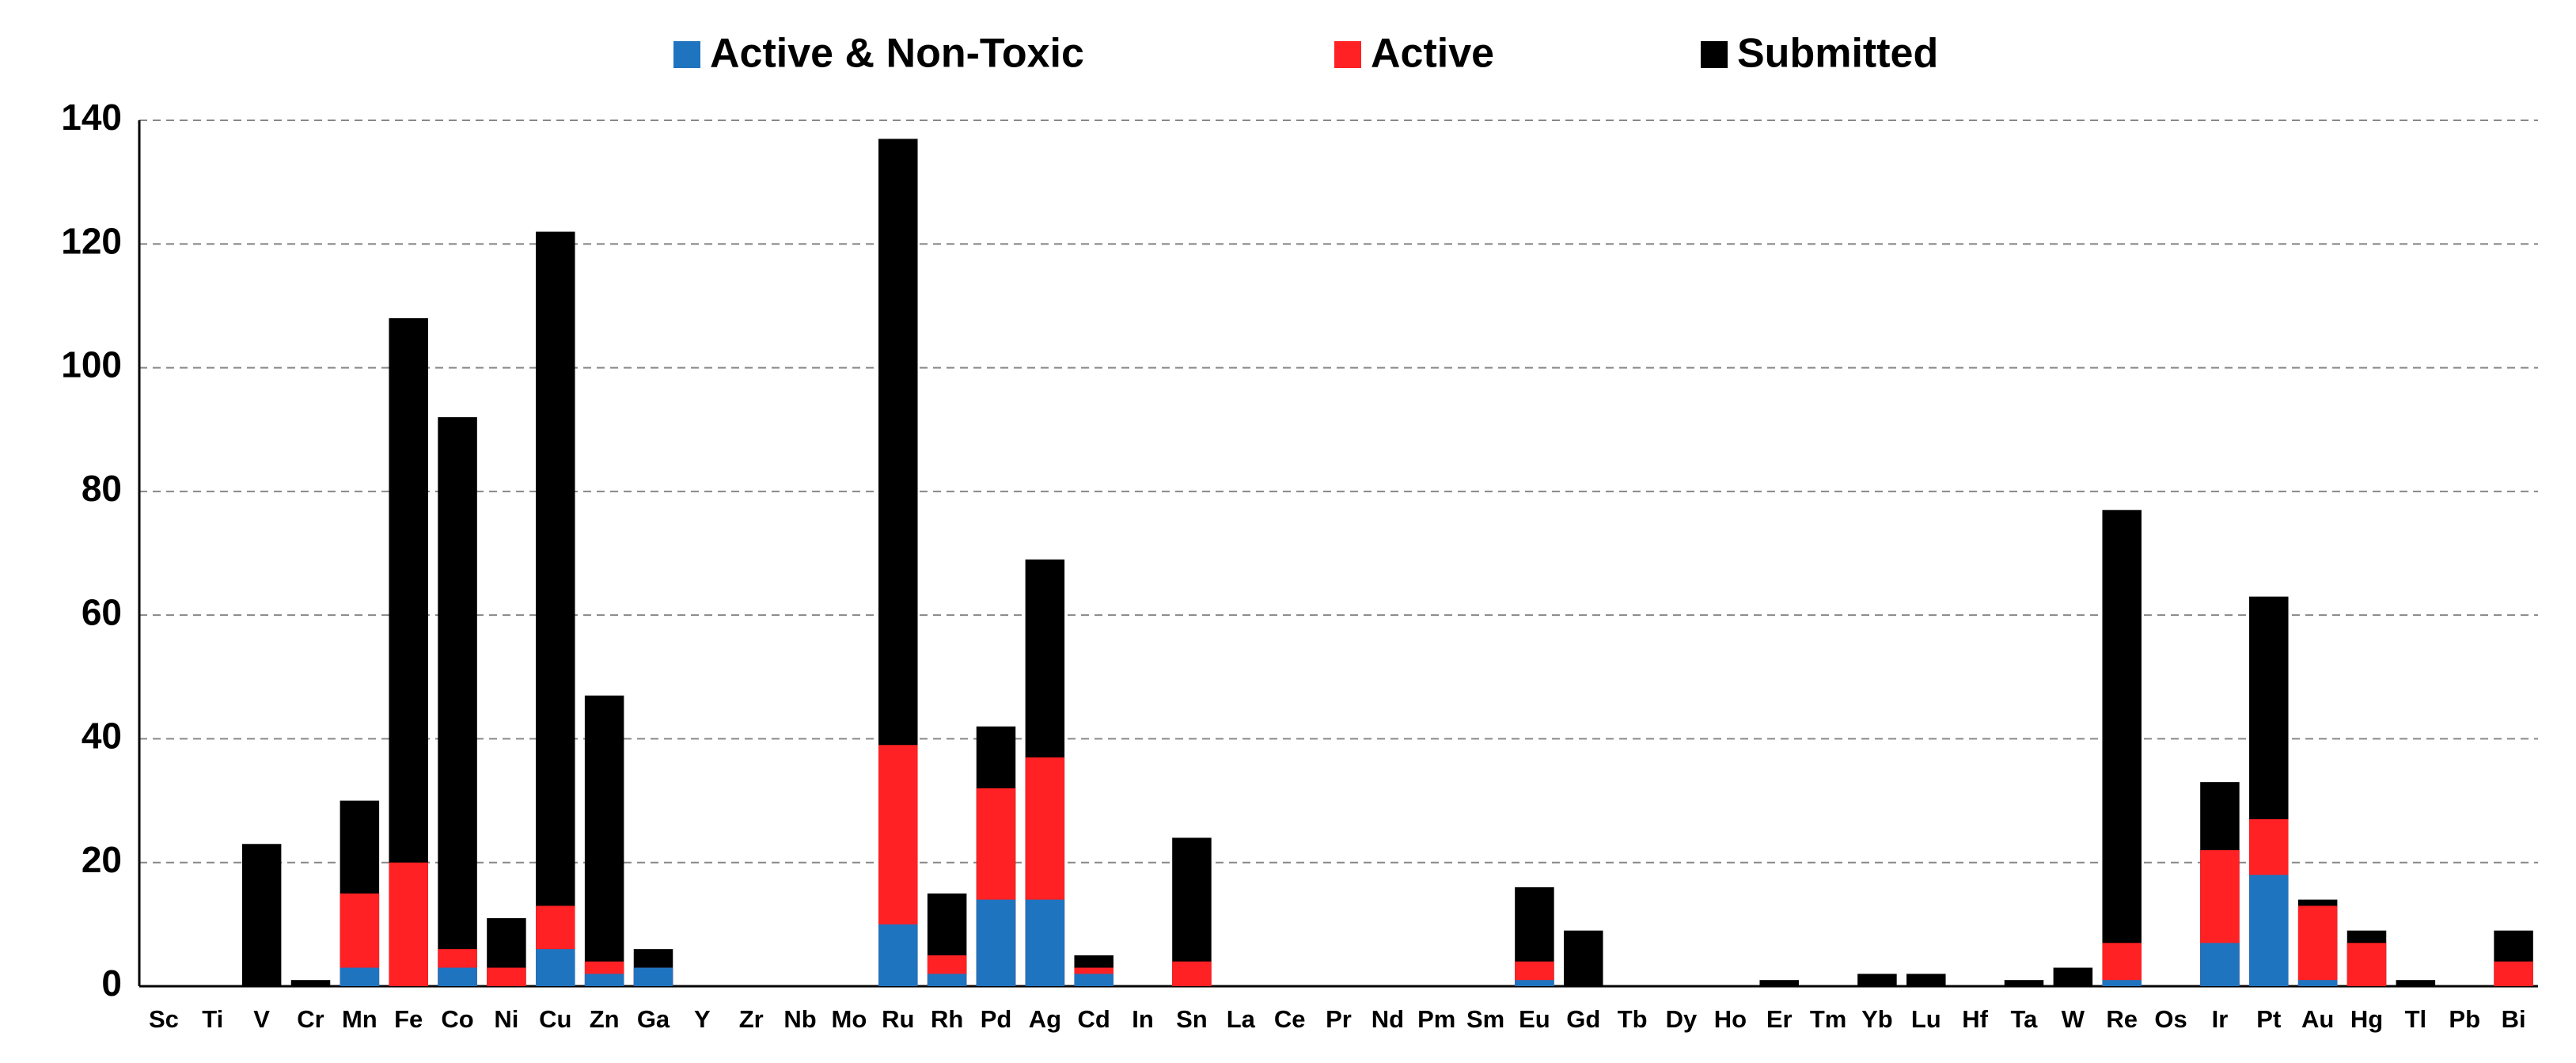 Image resolution: width=2576 pixels, height=1063 pixels. I want to click on x-tick-label: Sm, so click(1485, 1019).